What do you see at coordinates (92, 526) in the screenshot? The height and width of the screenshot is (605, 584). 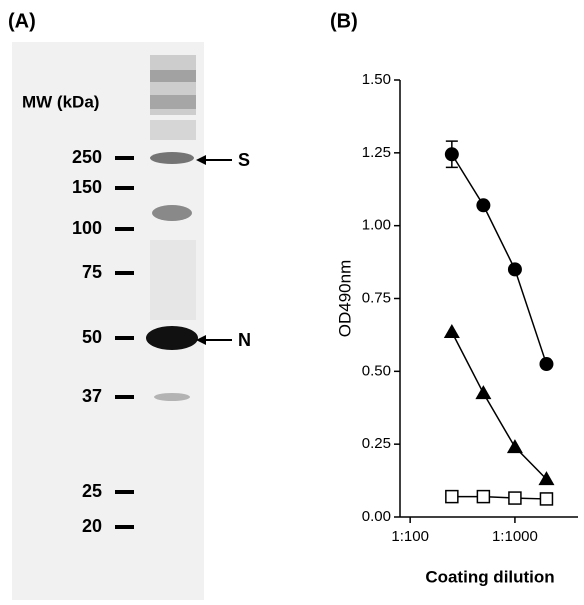 I see `marker-label: 20` at bounding box center [92, 526].